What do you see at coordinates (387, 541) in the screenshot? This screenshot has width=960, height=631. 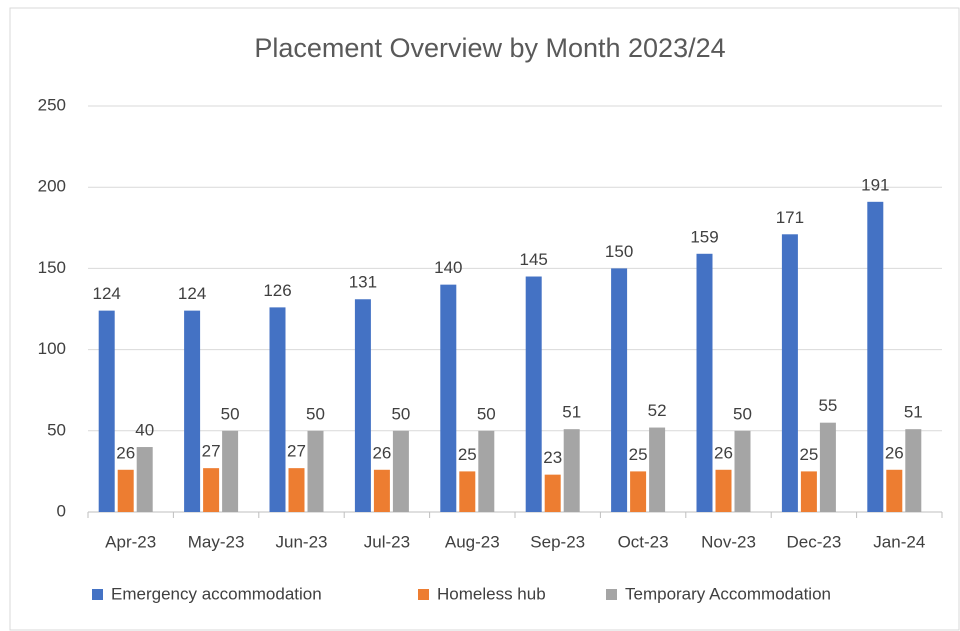 I see `x-tick-label: Jul-23` at bounding box center [387, 541].